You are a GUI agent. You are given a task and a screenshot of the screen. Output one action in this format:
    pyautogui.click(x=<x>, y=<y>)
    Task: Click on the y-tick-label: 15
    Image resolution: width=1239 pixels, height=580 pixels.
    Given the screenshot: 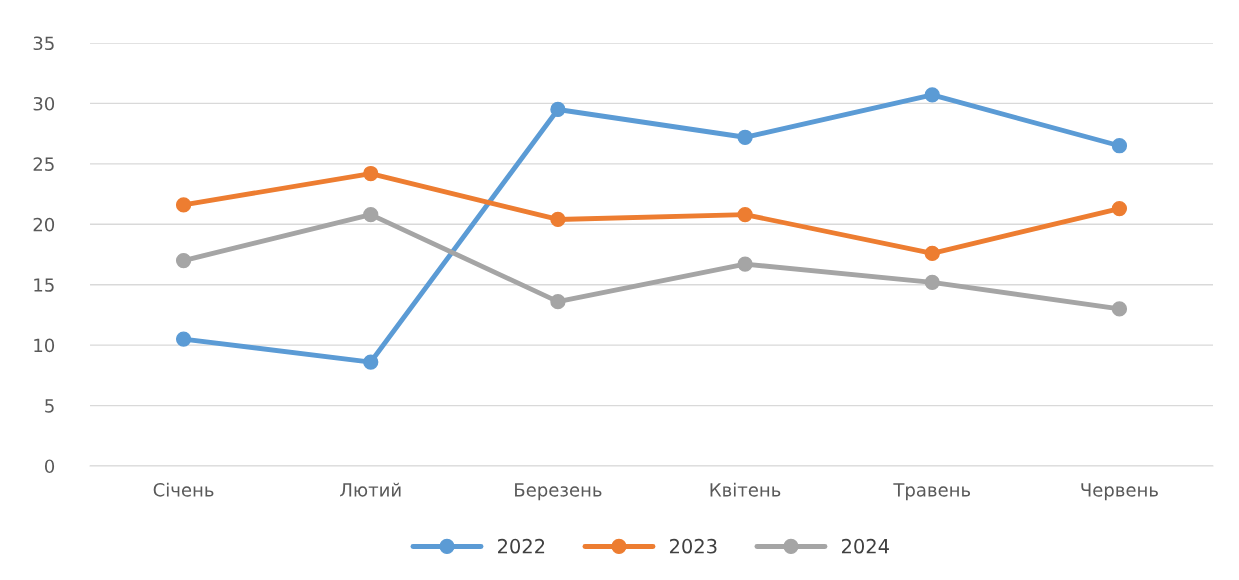 What is the action you would take?
    pyautogui.click(x=44, y=285)
    